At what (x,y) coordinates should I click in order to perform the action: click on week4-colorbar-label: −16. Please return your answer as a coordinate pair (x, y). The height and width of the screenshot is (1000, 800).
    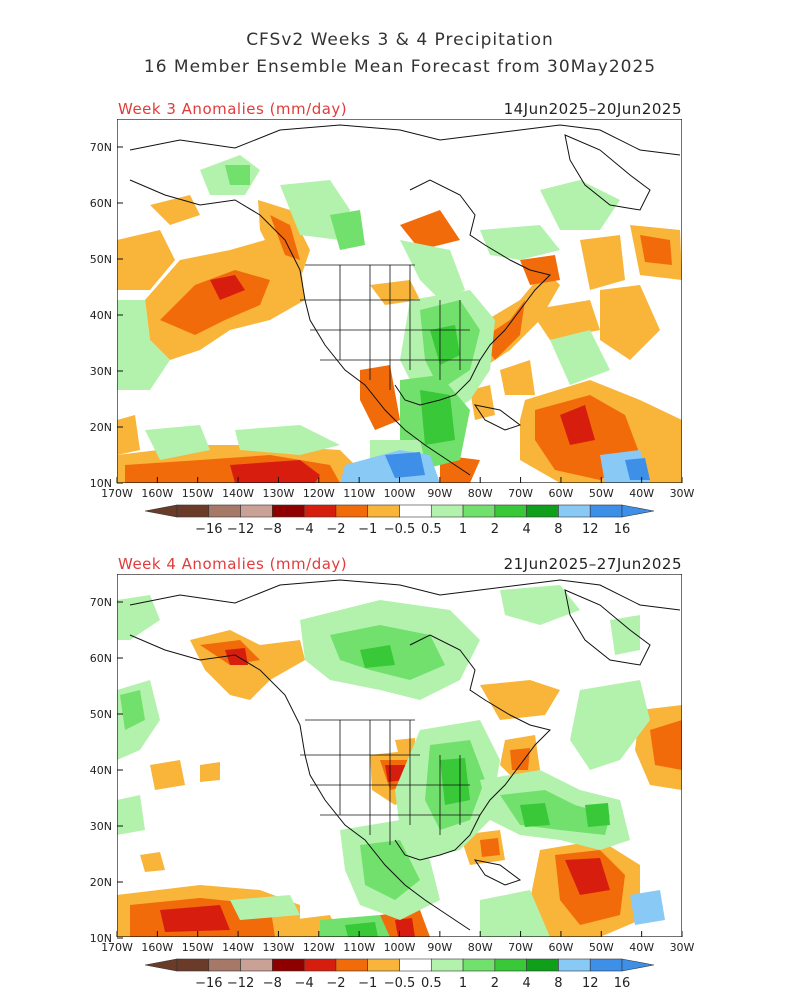
    Looking at the image, I should click on (208, 983).